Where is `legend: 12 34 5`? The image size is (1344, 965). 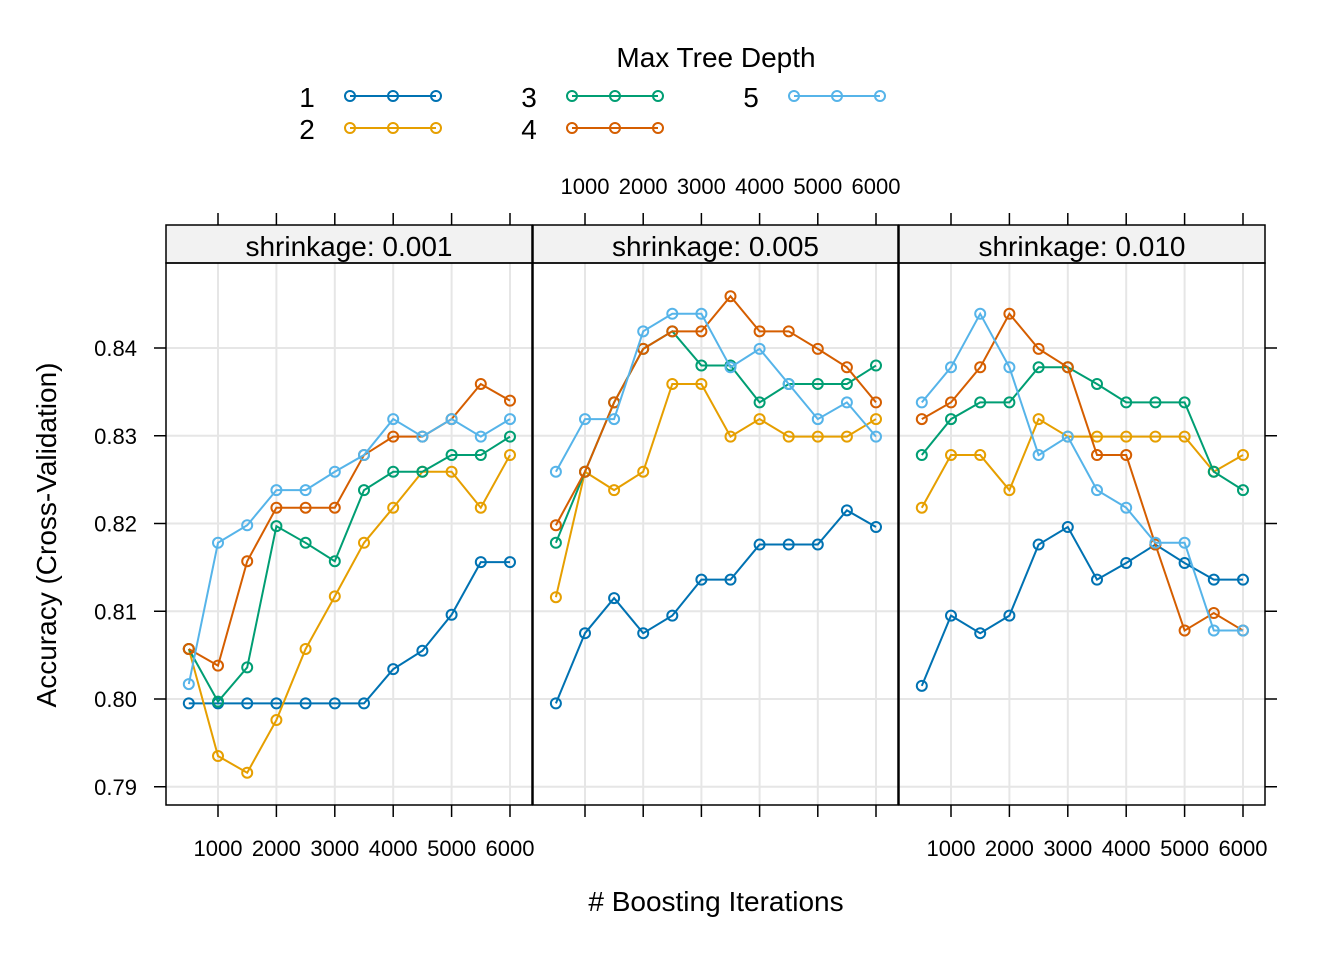
legend: 12 34 5 is located at coordinates (592, 113).